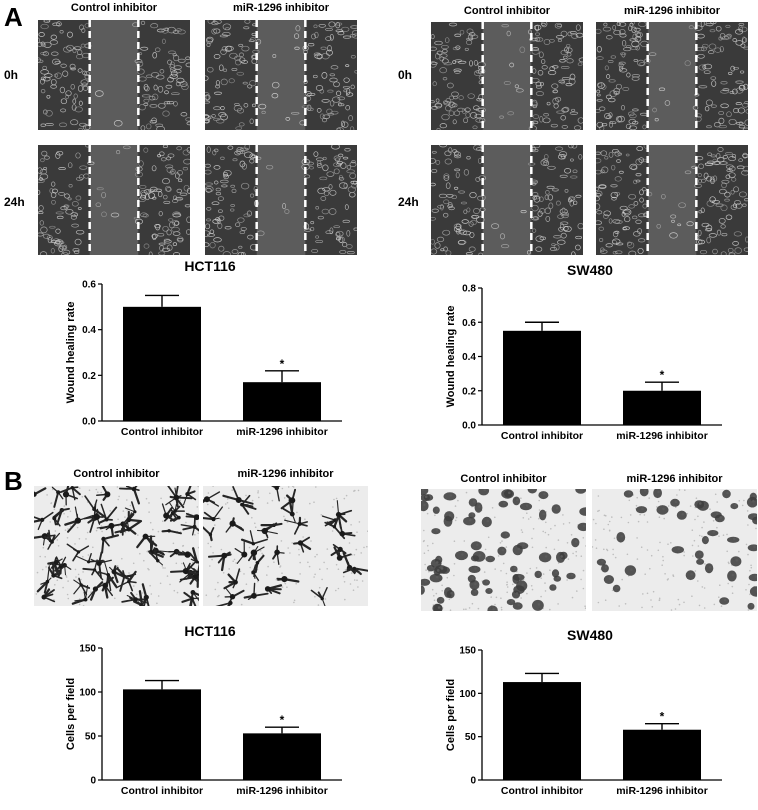 The image size is (758, 810). What do you see at coordinates (114, 75) in the screenshot?
I see `micrograph-hct116-control-0h` at bounding box center [114, 75].